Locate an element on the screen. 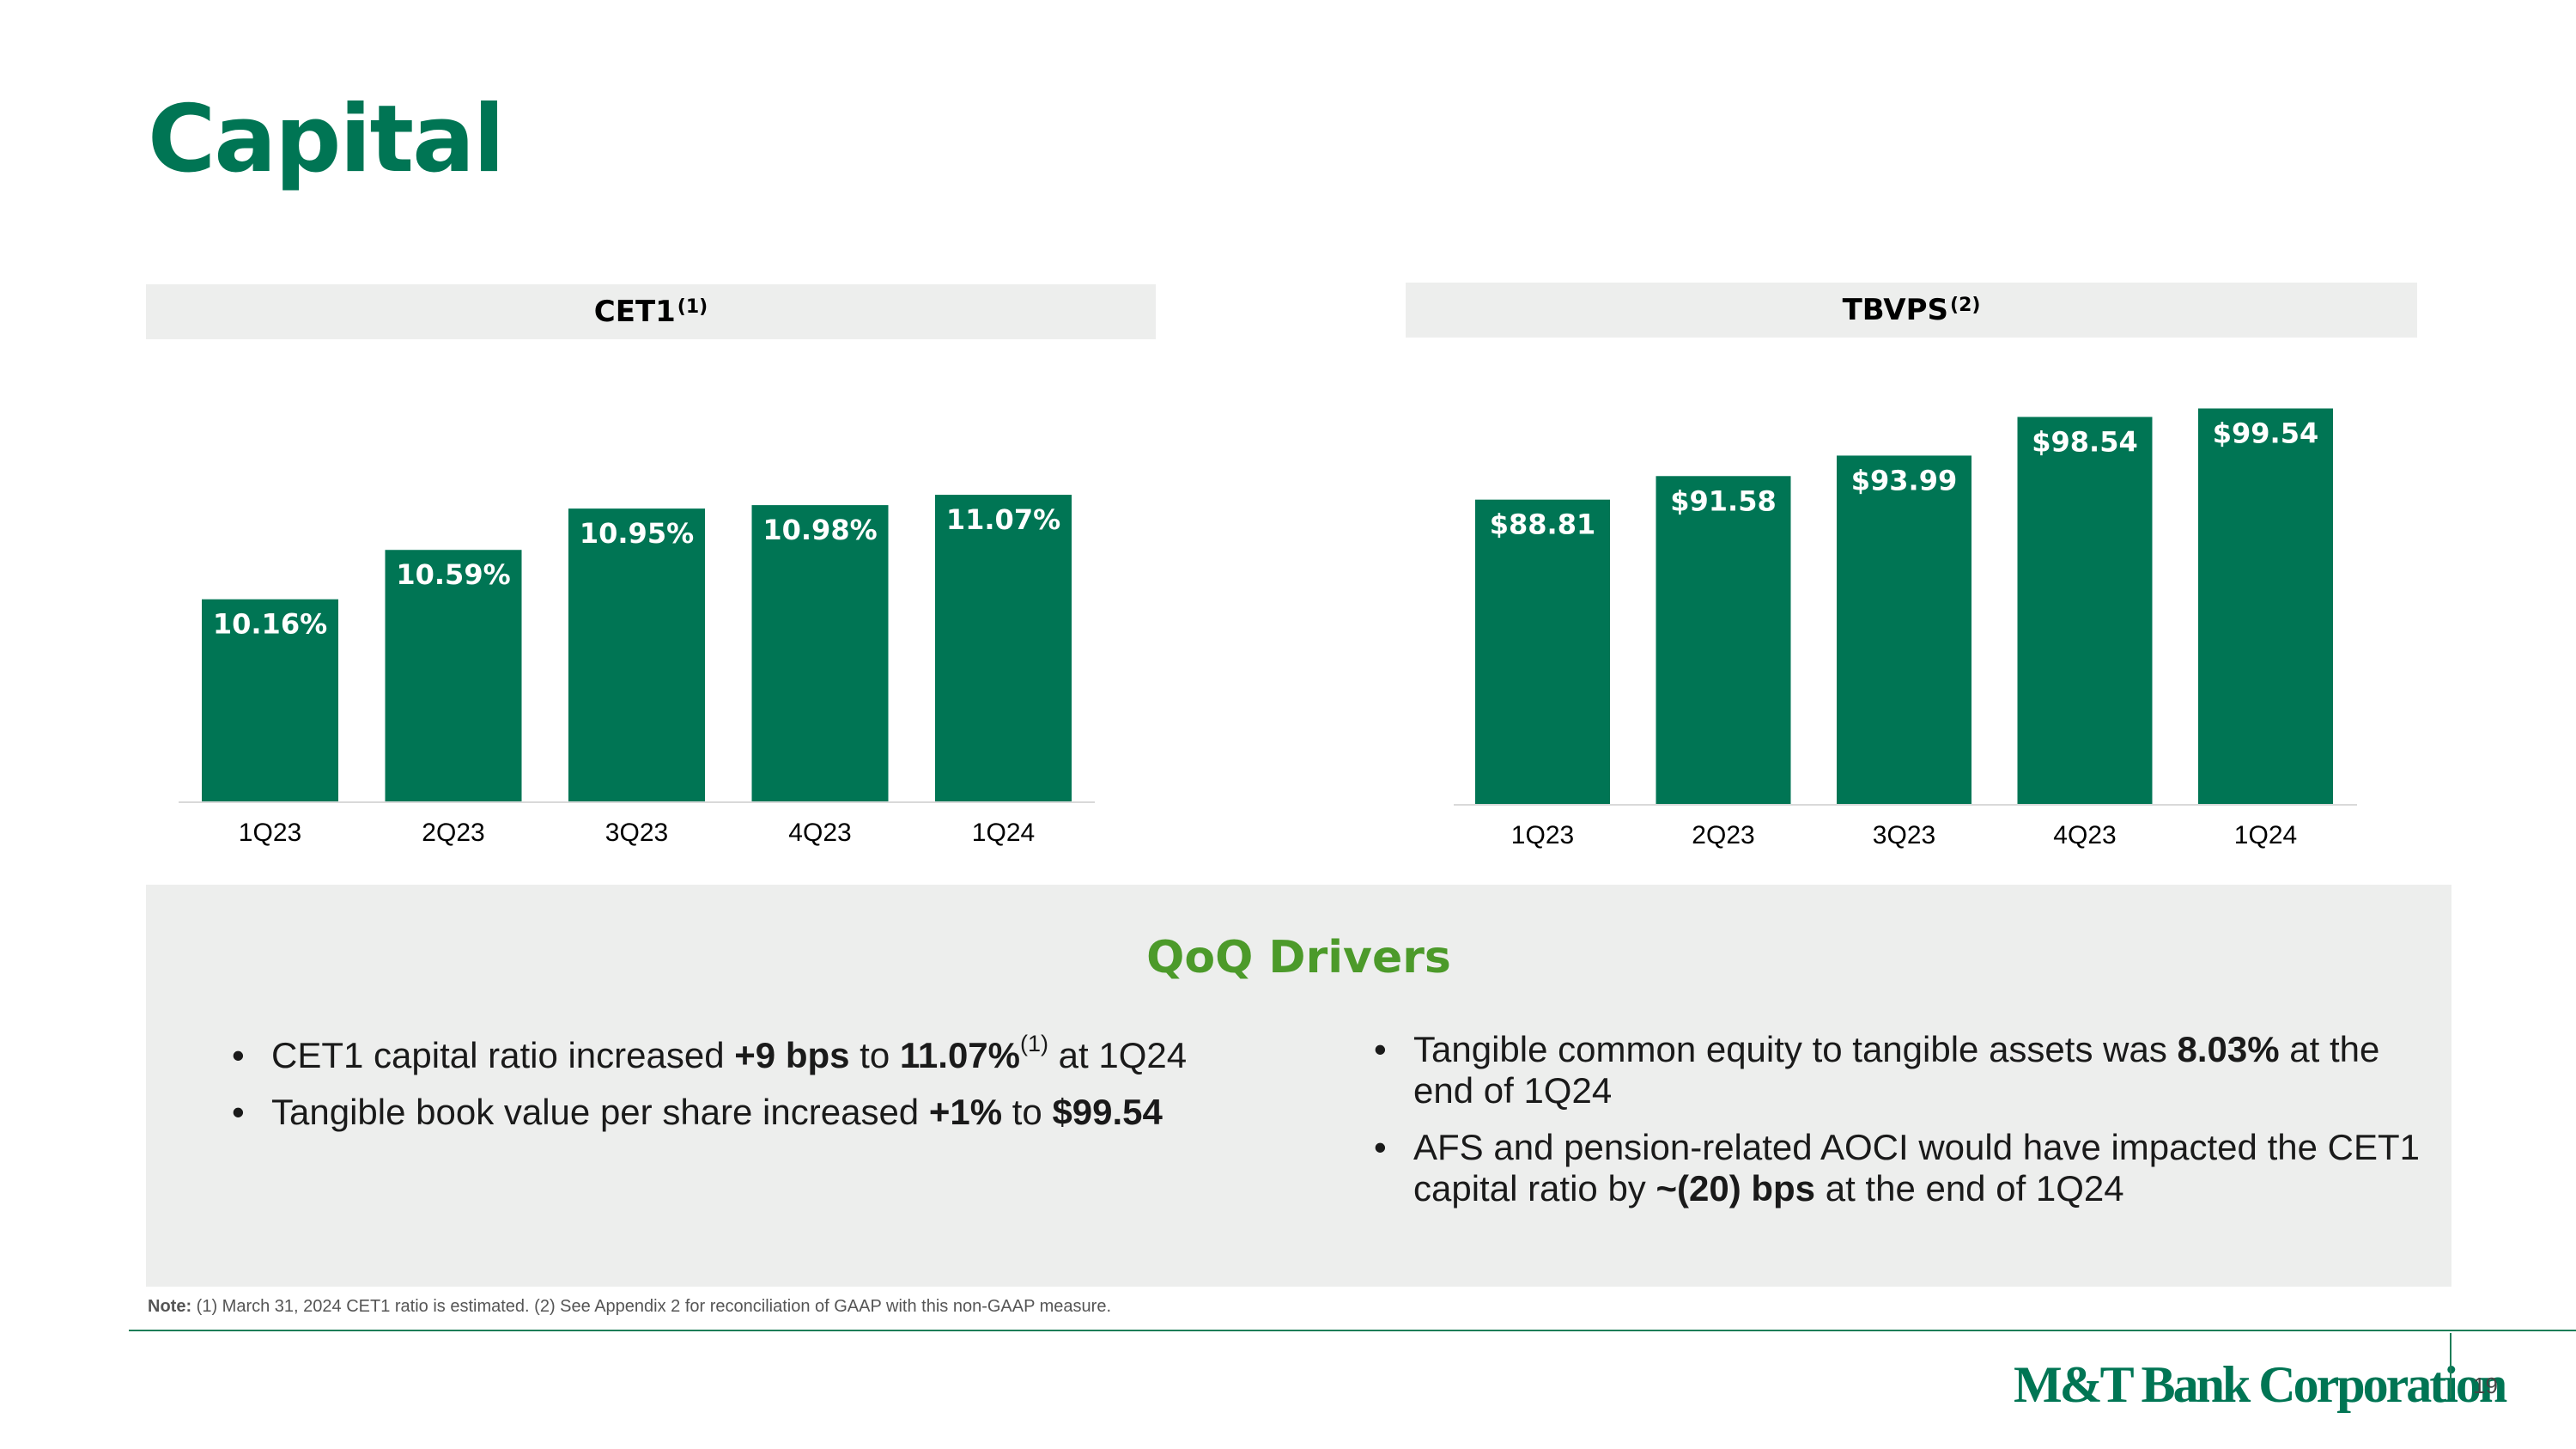 This screenshot has width=2576, height=1449. data-label: $93.99 is located at coordinates (1904, 480).